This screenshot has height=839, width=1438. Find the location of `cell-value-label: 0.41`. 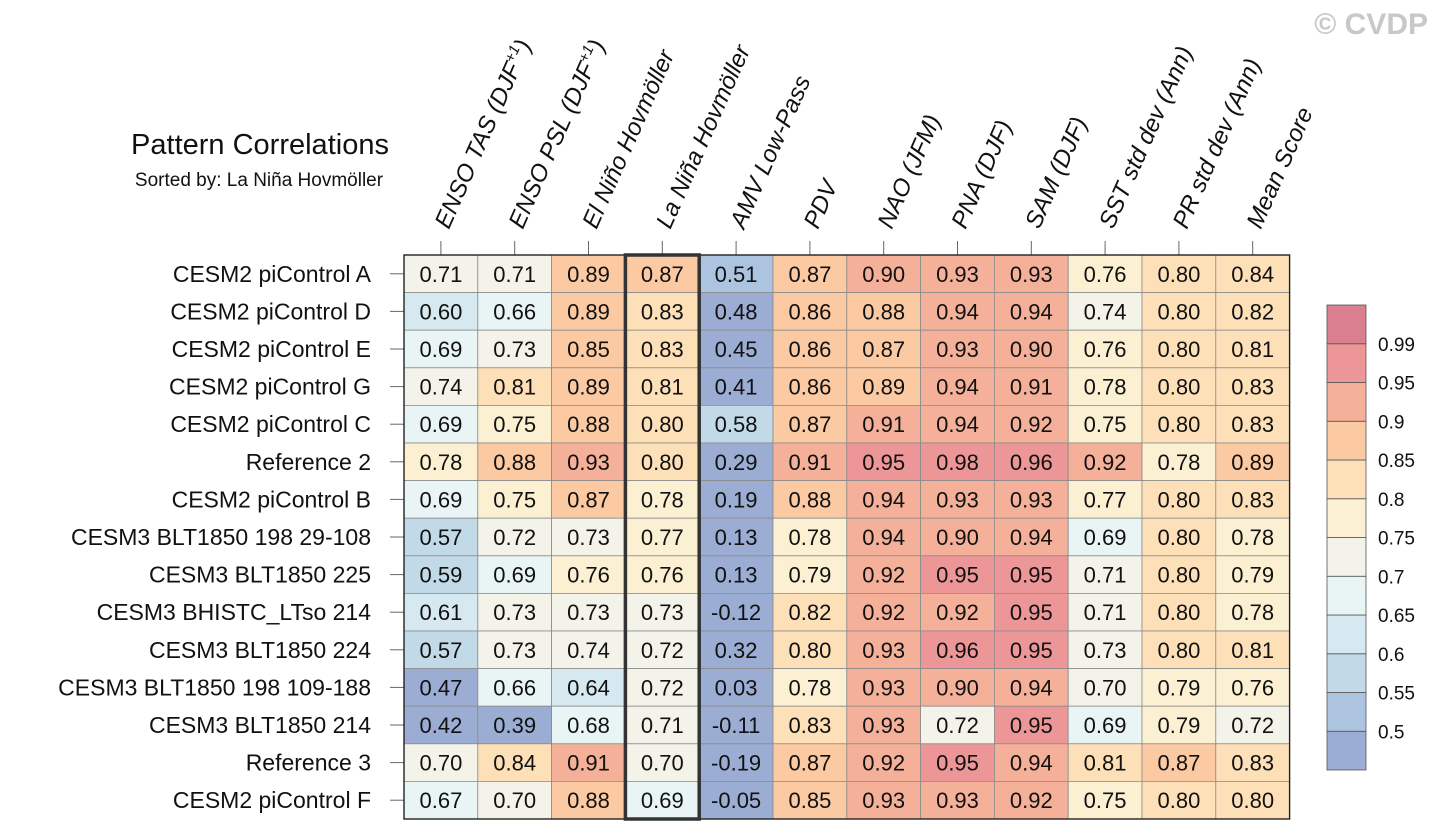

cell-value-label: 0.41 is located at coordinates (736, 387).